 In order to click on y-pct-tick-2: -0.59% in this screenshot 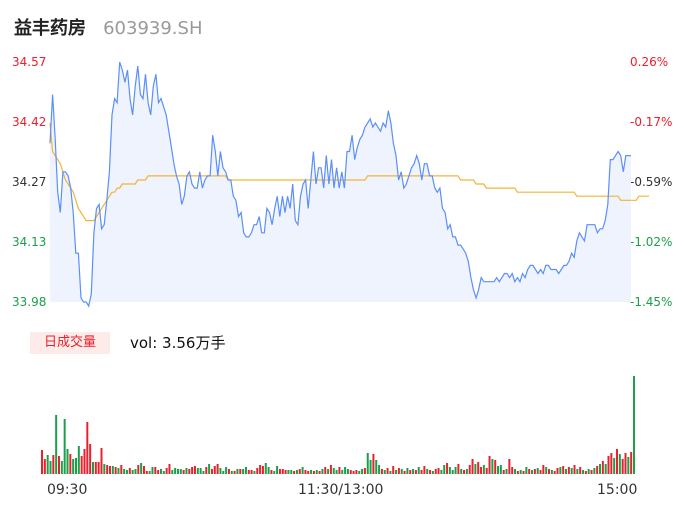, I will do `click(651, 182)`.